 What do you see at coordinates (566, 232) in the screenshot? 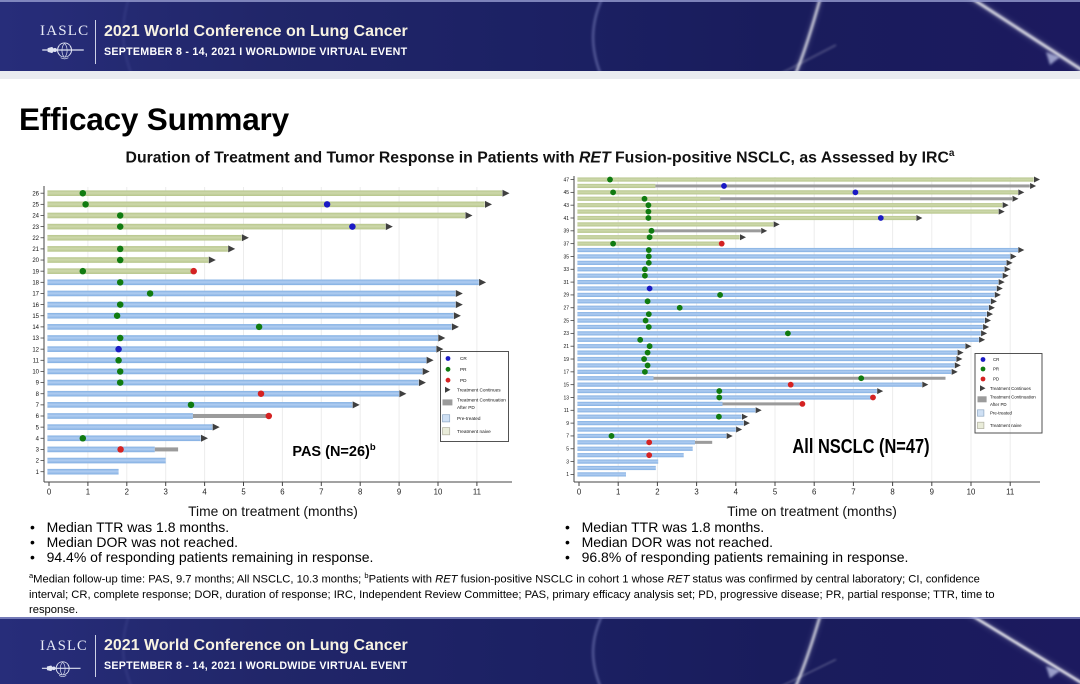
I see `svg-text: 39` at bounding box center [566, 232].